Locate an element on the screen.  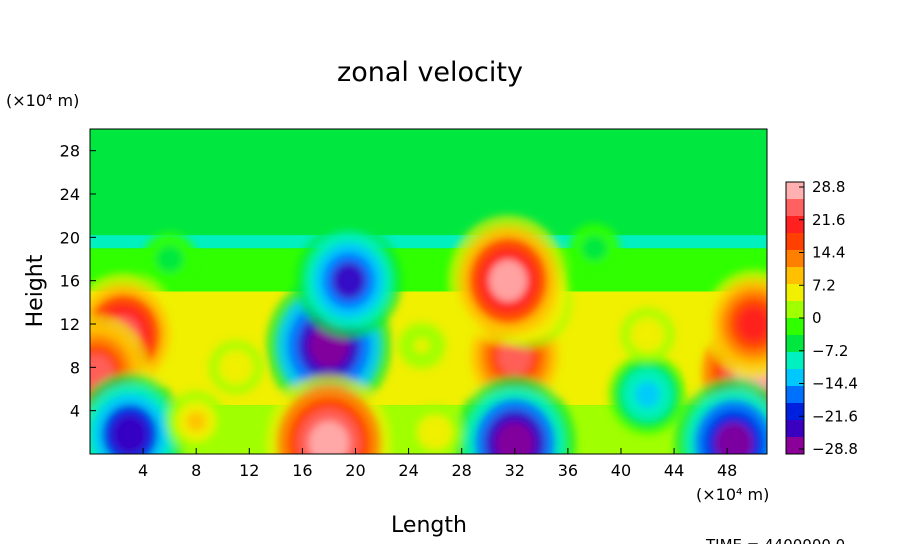
time-label: TIME = 4400000.0 is located at coordinates (775, 540).